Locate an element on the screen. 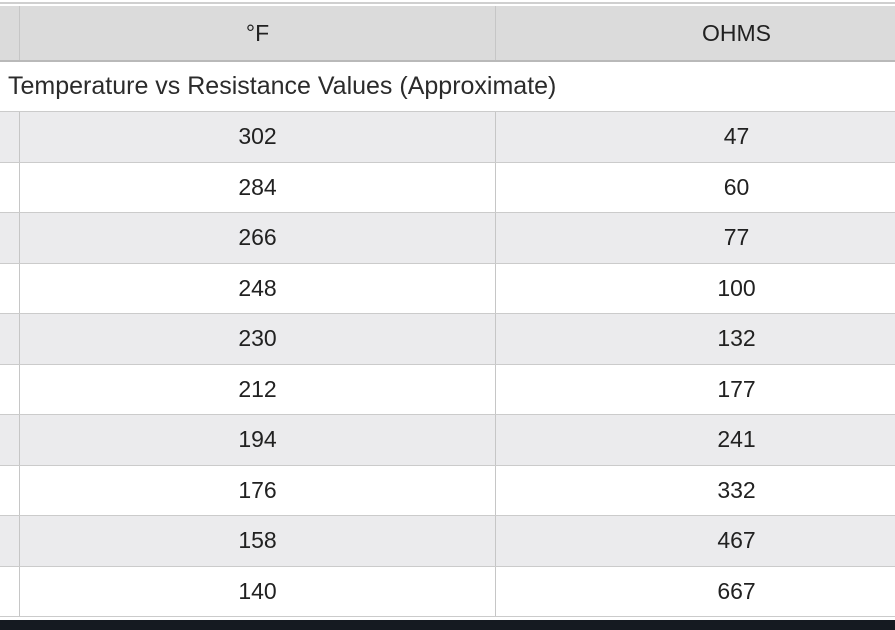 This screenshot has height=630, width=895. table-row: 284 60 is located at coordinates (447, 187).